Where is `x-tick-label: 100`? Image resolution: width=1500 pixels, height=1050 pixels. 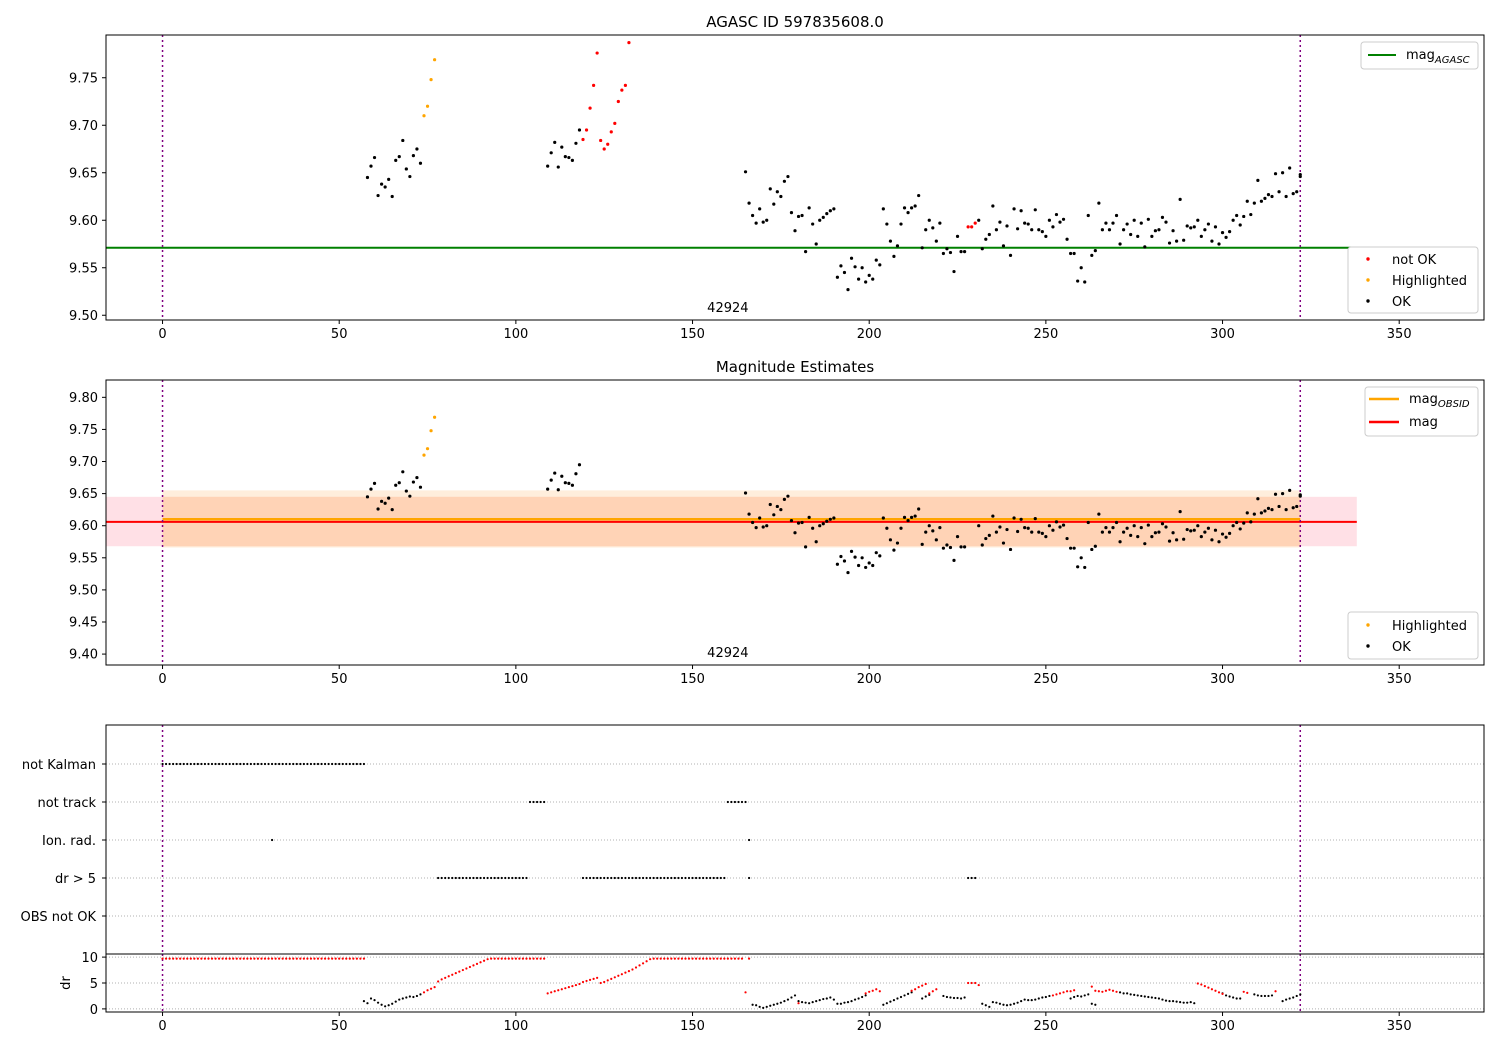 x-tick-label: 100 is located at coordinates (515, 1026).